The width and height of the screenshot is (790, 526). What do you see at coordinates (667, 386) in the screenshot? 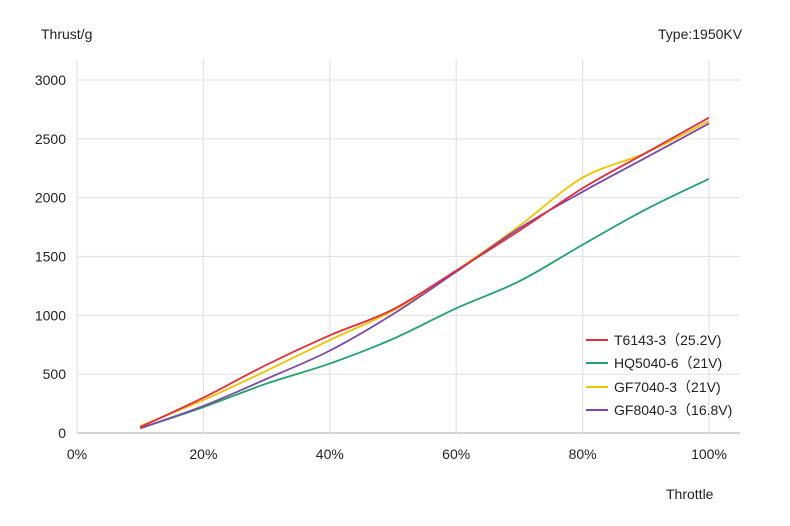
I see `legend-label: GF7040-3（21V)` at bounding box center [667, 386].